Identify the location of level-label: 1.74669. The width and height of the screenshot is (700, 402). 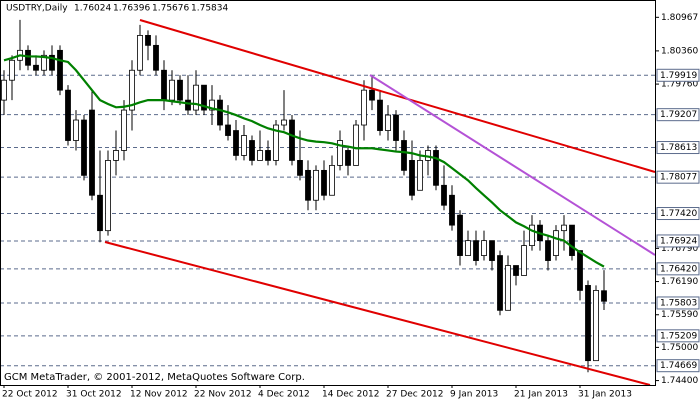
(678, 366).